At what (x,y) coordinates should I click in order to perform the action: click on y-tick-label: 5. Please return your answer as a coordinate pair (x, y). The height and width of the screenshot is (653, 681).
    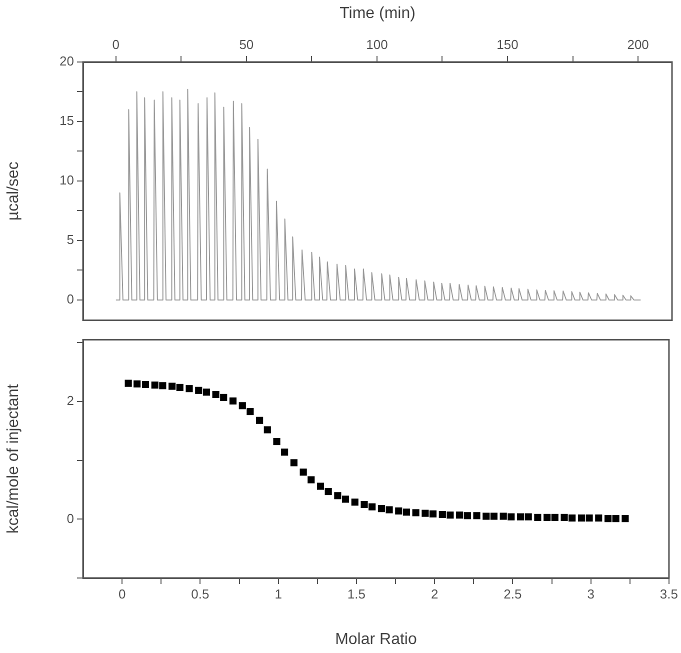
    Looking at the image, I should click on (70, 240).